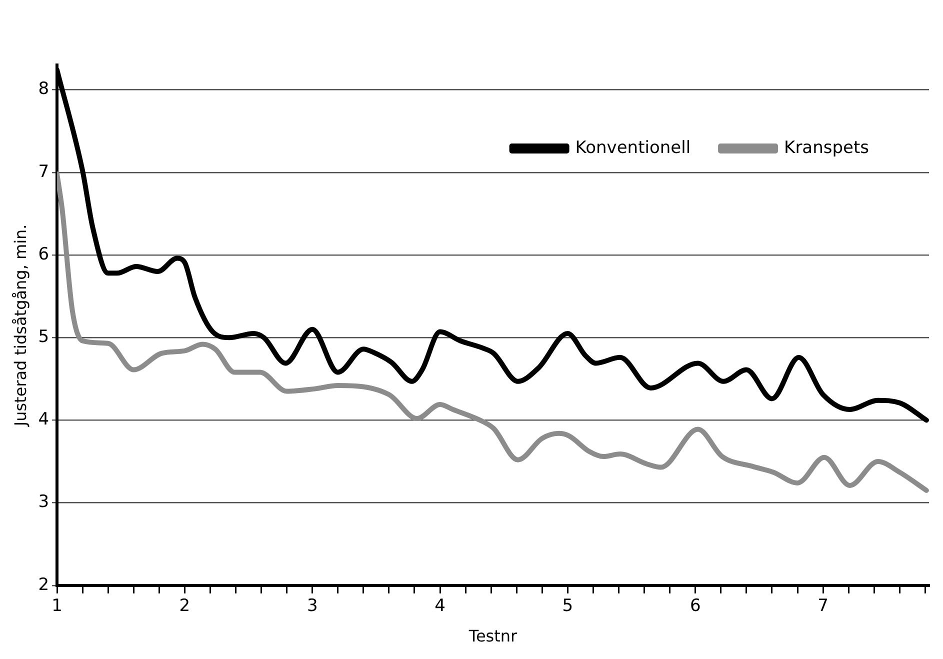 The image size is (943, 659). Describe the element at coordinates (20, 326) in the screenshot. I see `y-axis-title: Justerad tidsåtgång, min.` at that location.